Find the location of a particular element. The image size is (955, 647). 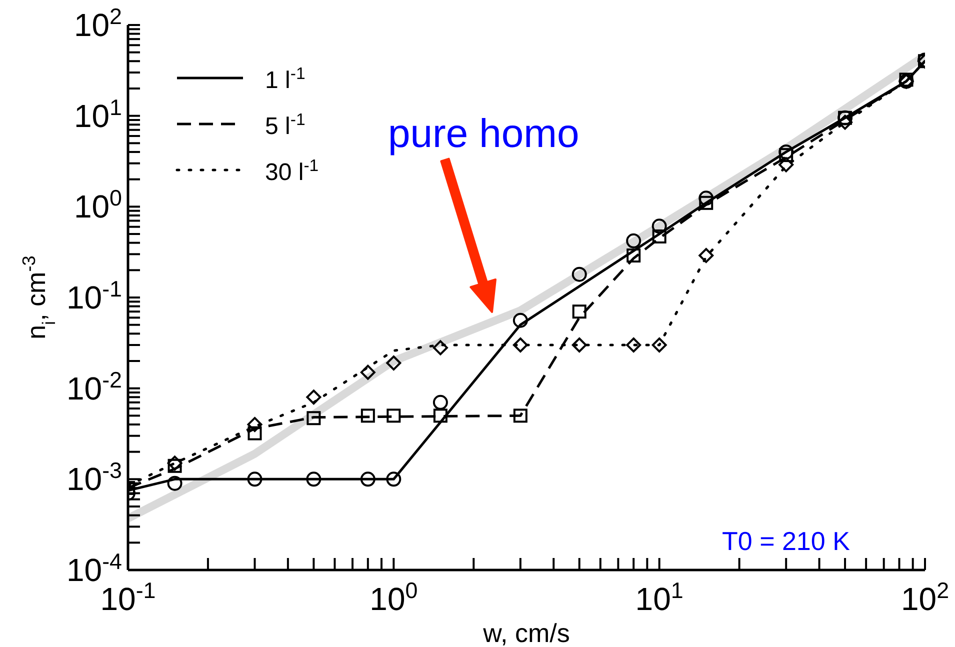

legend-label: 30 l$^{-1}$ is located at coordinates (292, 171).